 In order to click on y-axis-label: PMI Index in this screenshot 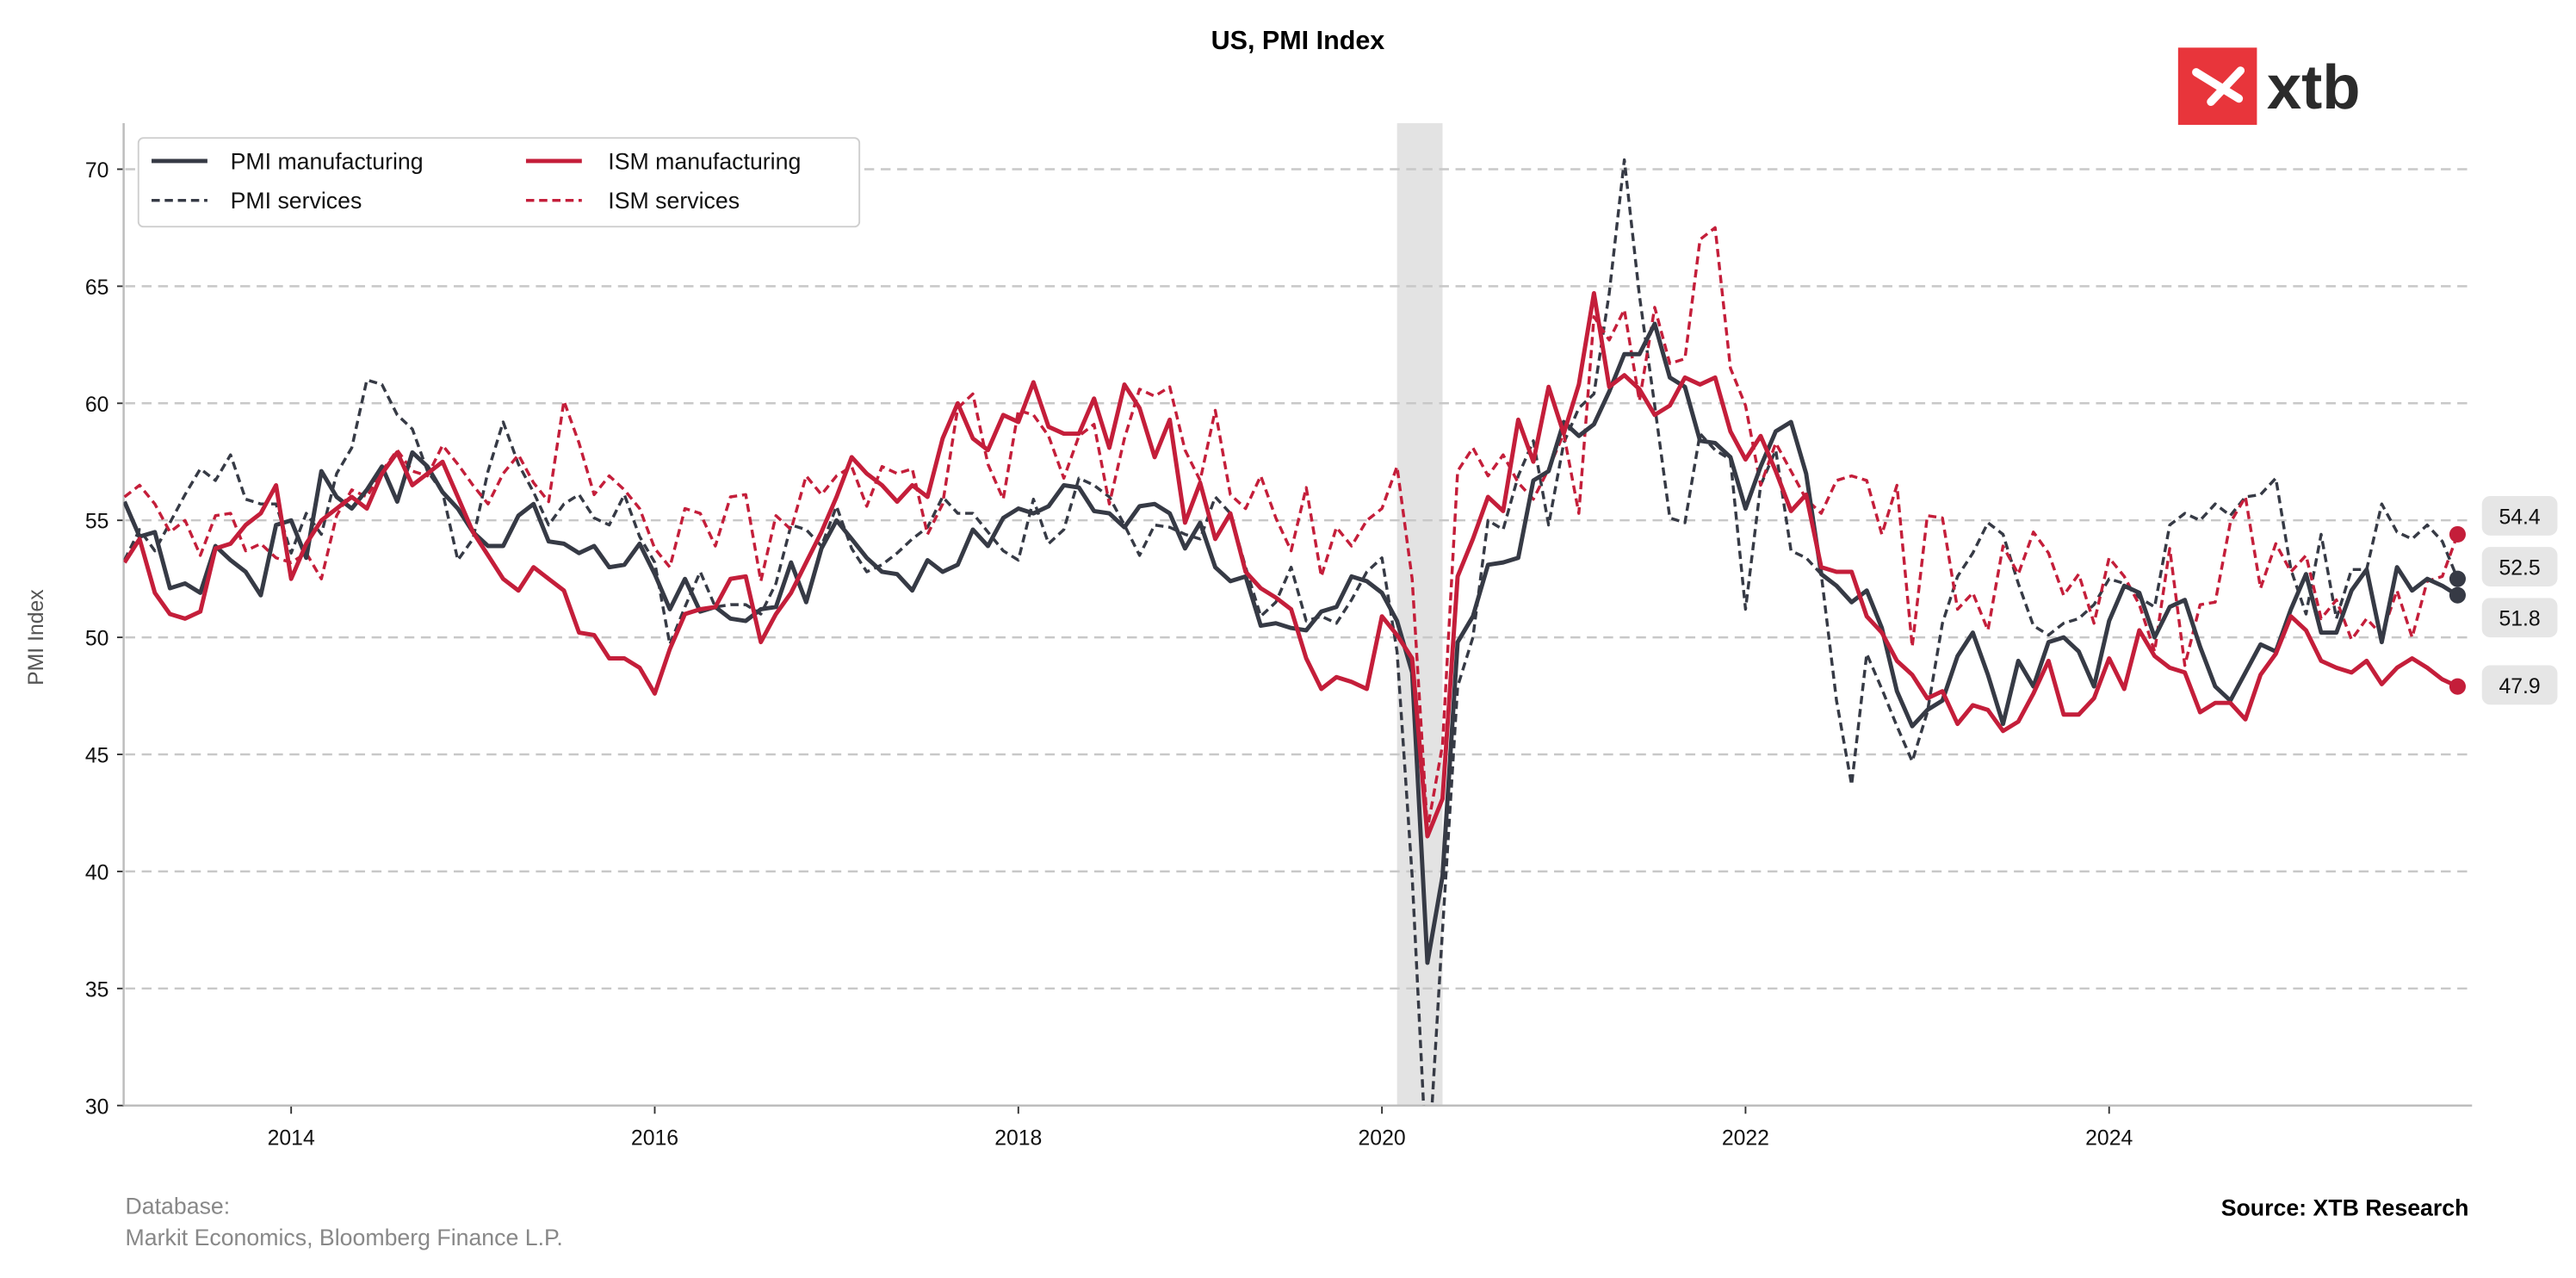, I will do `click(36, 637)`.